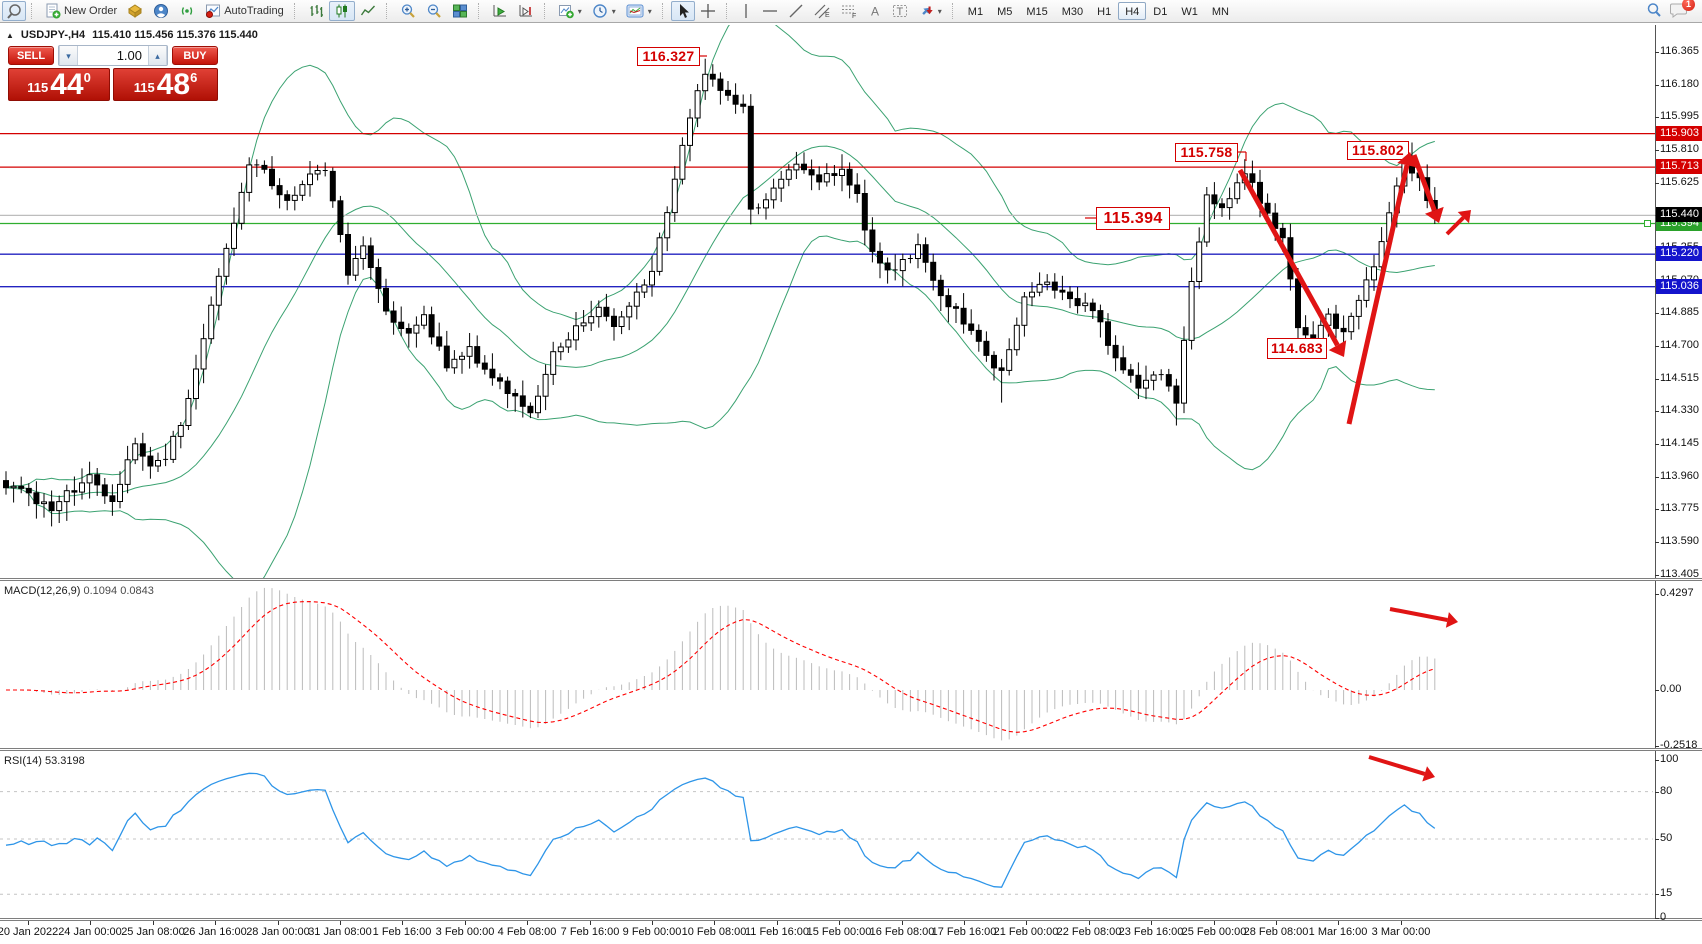  What do you see at coordinates (1666, 791) in the screenshot?
I see `rsi-tick-label: 80` at bounding box center [1666, 791].